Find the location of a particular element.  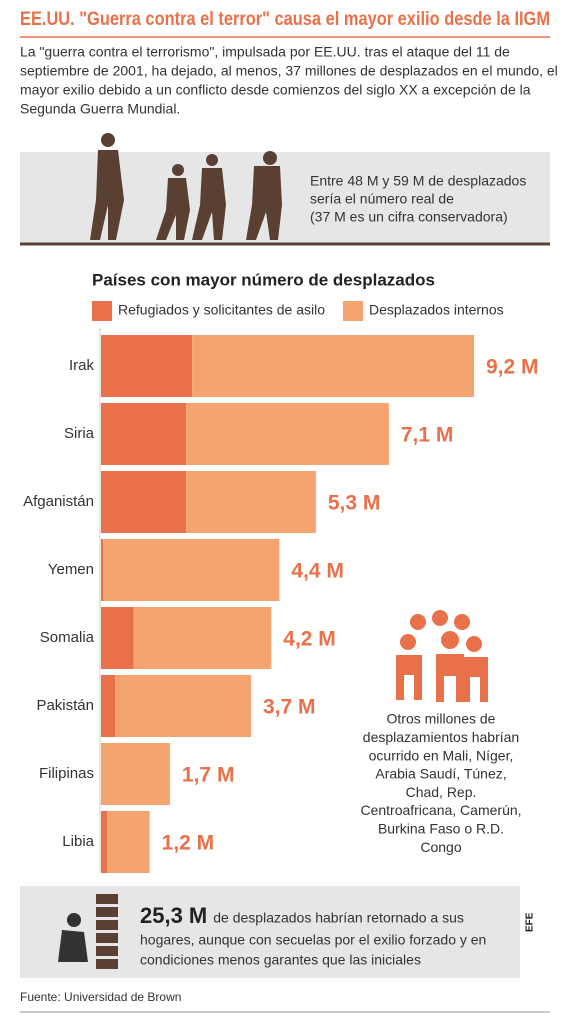

total-label: 1,2 M is located at coordinates (188, 843).